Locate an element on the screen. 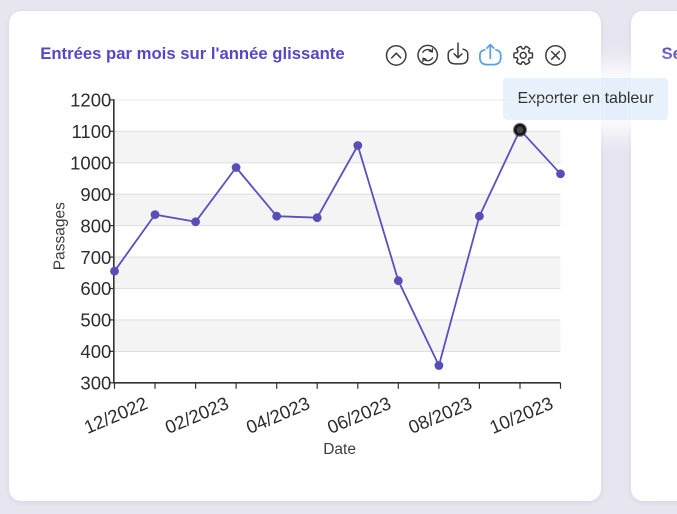 The height and width of the screenshot is (514, 677). svg-text: 06/2023 is located at coordinates (359, 414).